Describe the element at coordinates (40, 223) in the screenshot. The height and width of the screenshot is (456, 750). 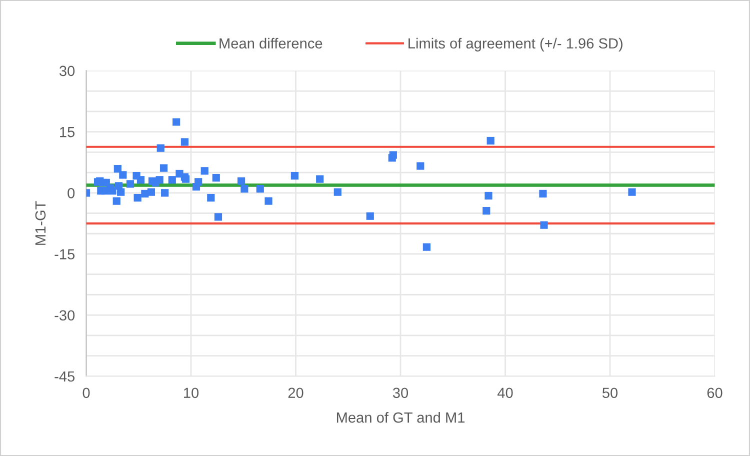
I see `y-axis-title: M1-GT` at that location.